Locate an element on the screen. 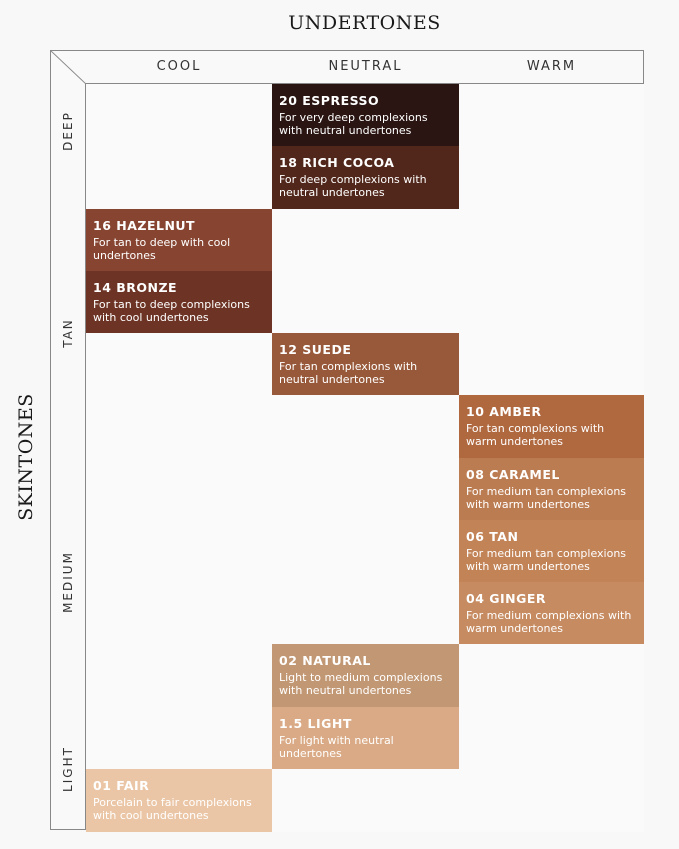  shade-name: 12 SUEDE is located at coordinates (315, 349).